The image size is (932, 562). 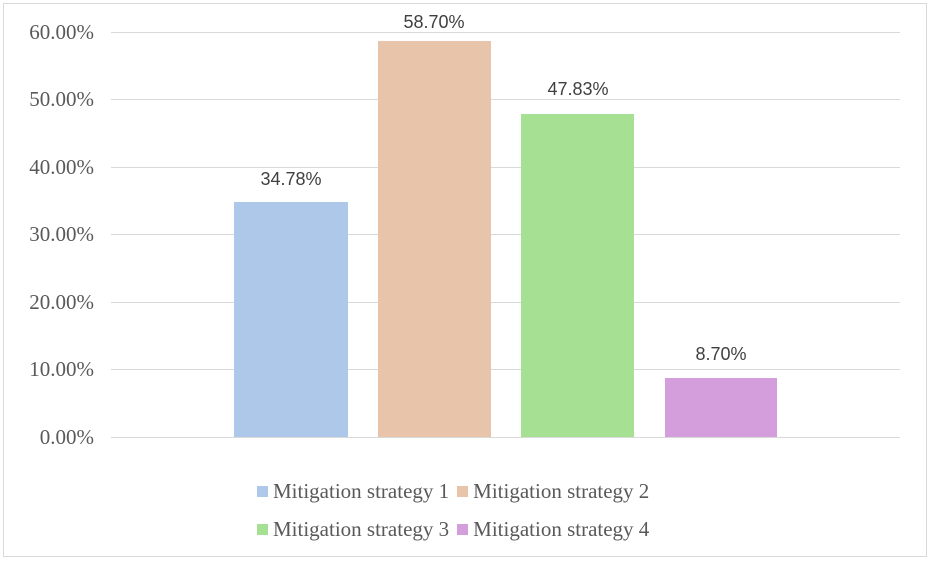 I want to click on data-label: 58.70%, so click(x=434, y=22).